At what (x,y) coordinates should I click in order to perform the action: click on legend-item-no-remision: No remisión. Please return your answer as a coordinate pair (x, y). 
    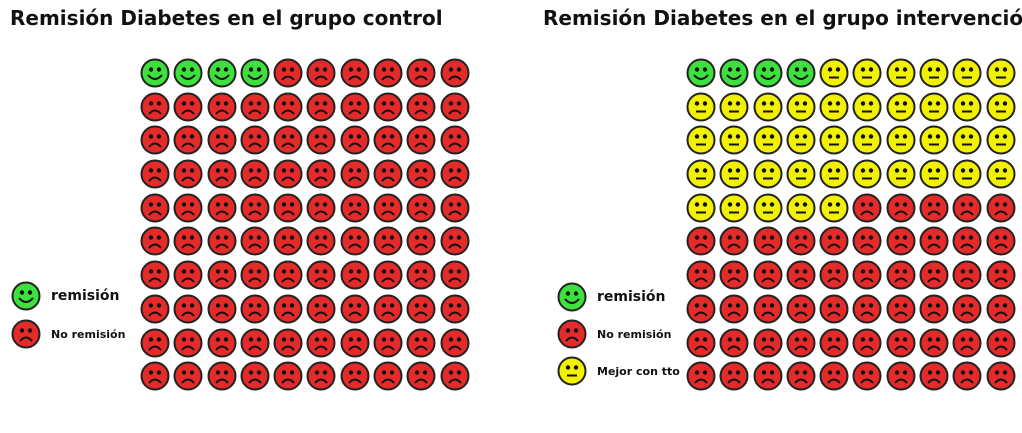
    Looking at the image, I should click on (614, 334).